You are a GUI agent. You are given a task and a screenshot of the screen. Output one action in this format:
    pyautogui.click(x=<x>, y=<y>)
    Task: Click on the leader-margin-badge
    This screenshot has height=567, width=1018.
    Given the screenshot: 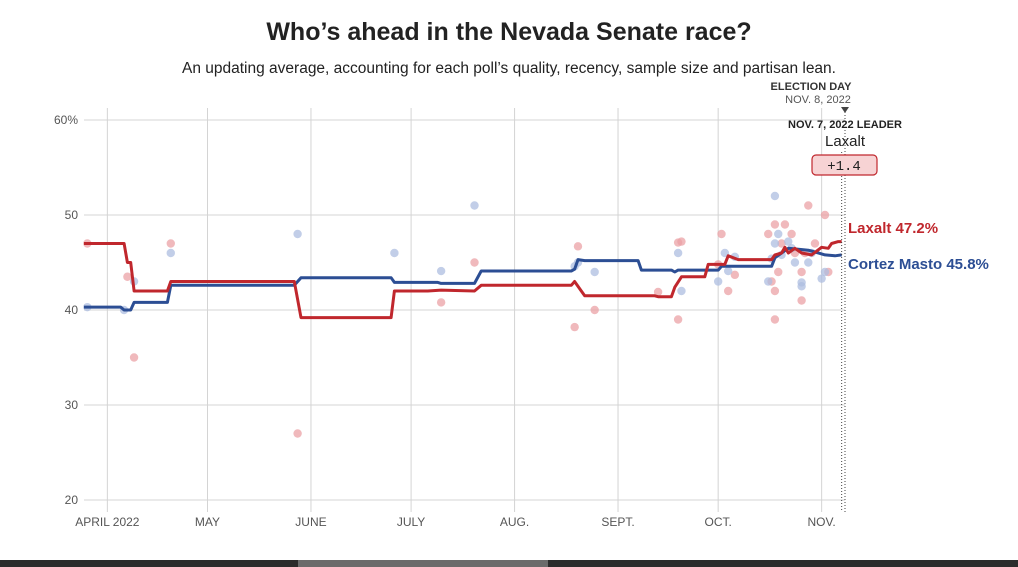 What is the action you would take?
    pyautogui.click(x=844, y=165)
    